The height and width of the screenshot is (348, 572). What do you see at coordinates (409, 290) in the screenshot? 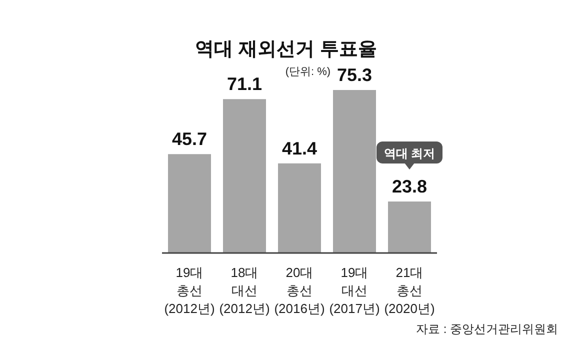
I see `x-tick-label: 21대 총선 (2020년)` at bounding box center [409, 290].